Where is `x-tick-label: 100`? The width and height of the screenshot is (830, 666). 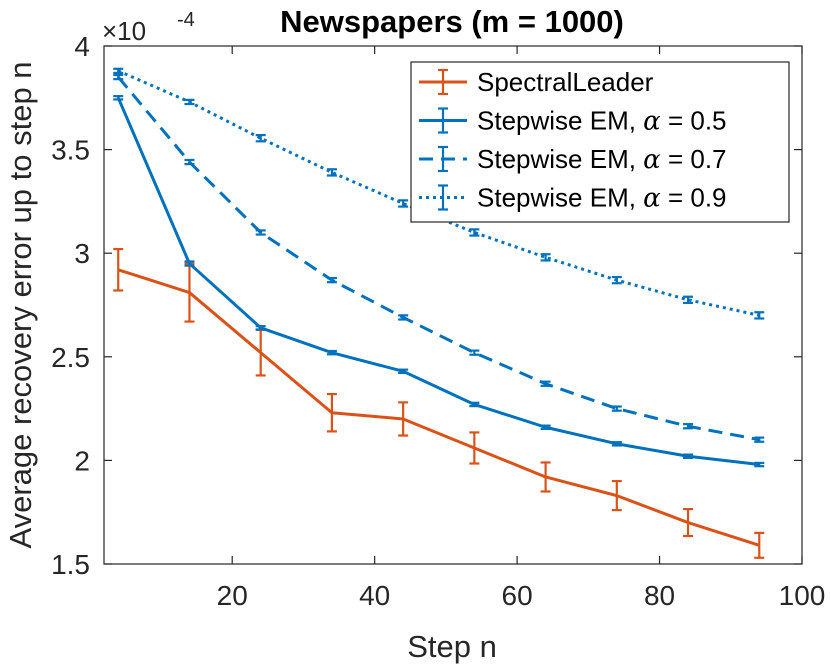
x-tick-label: 100 is located at coordinates (802, 595).